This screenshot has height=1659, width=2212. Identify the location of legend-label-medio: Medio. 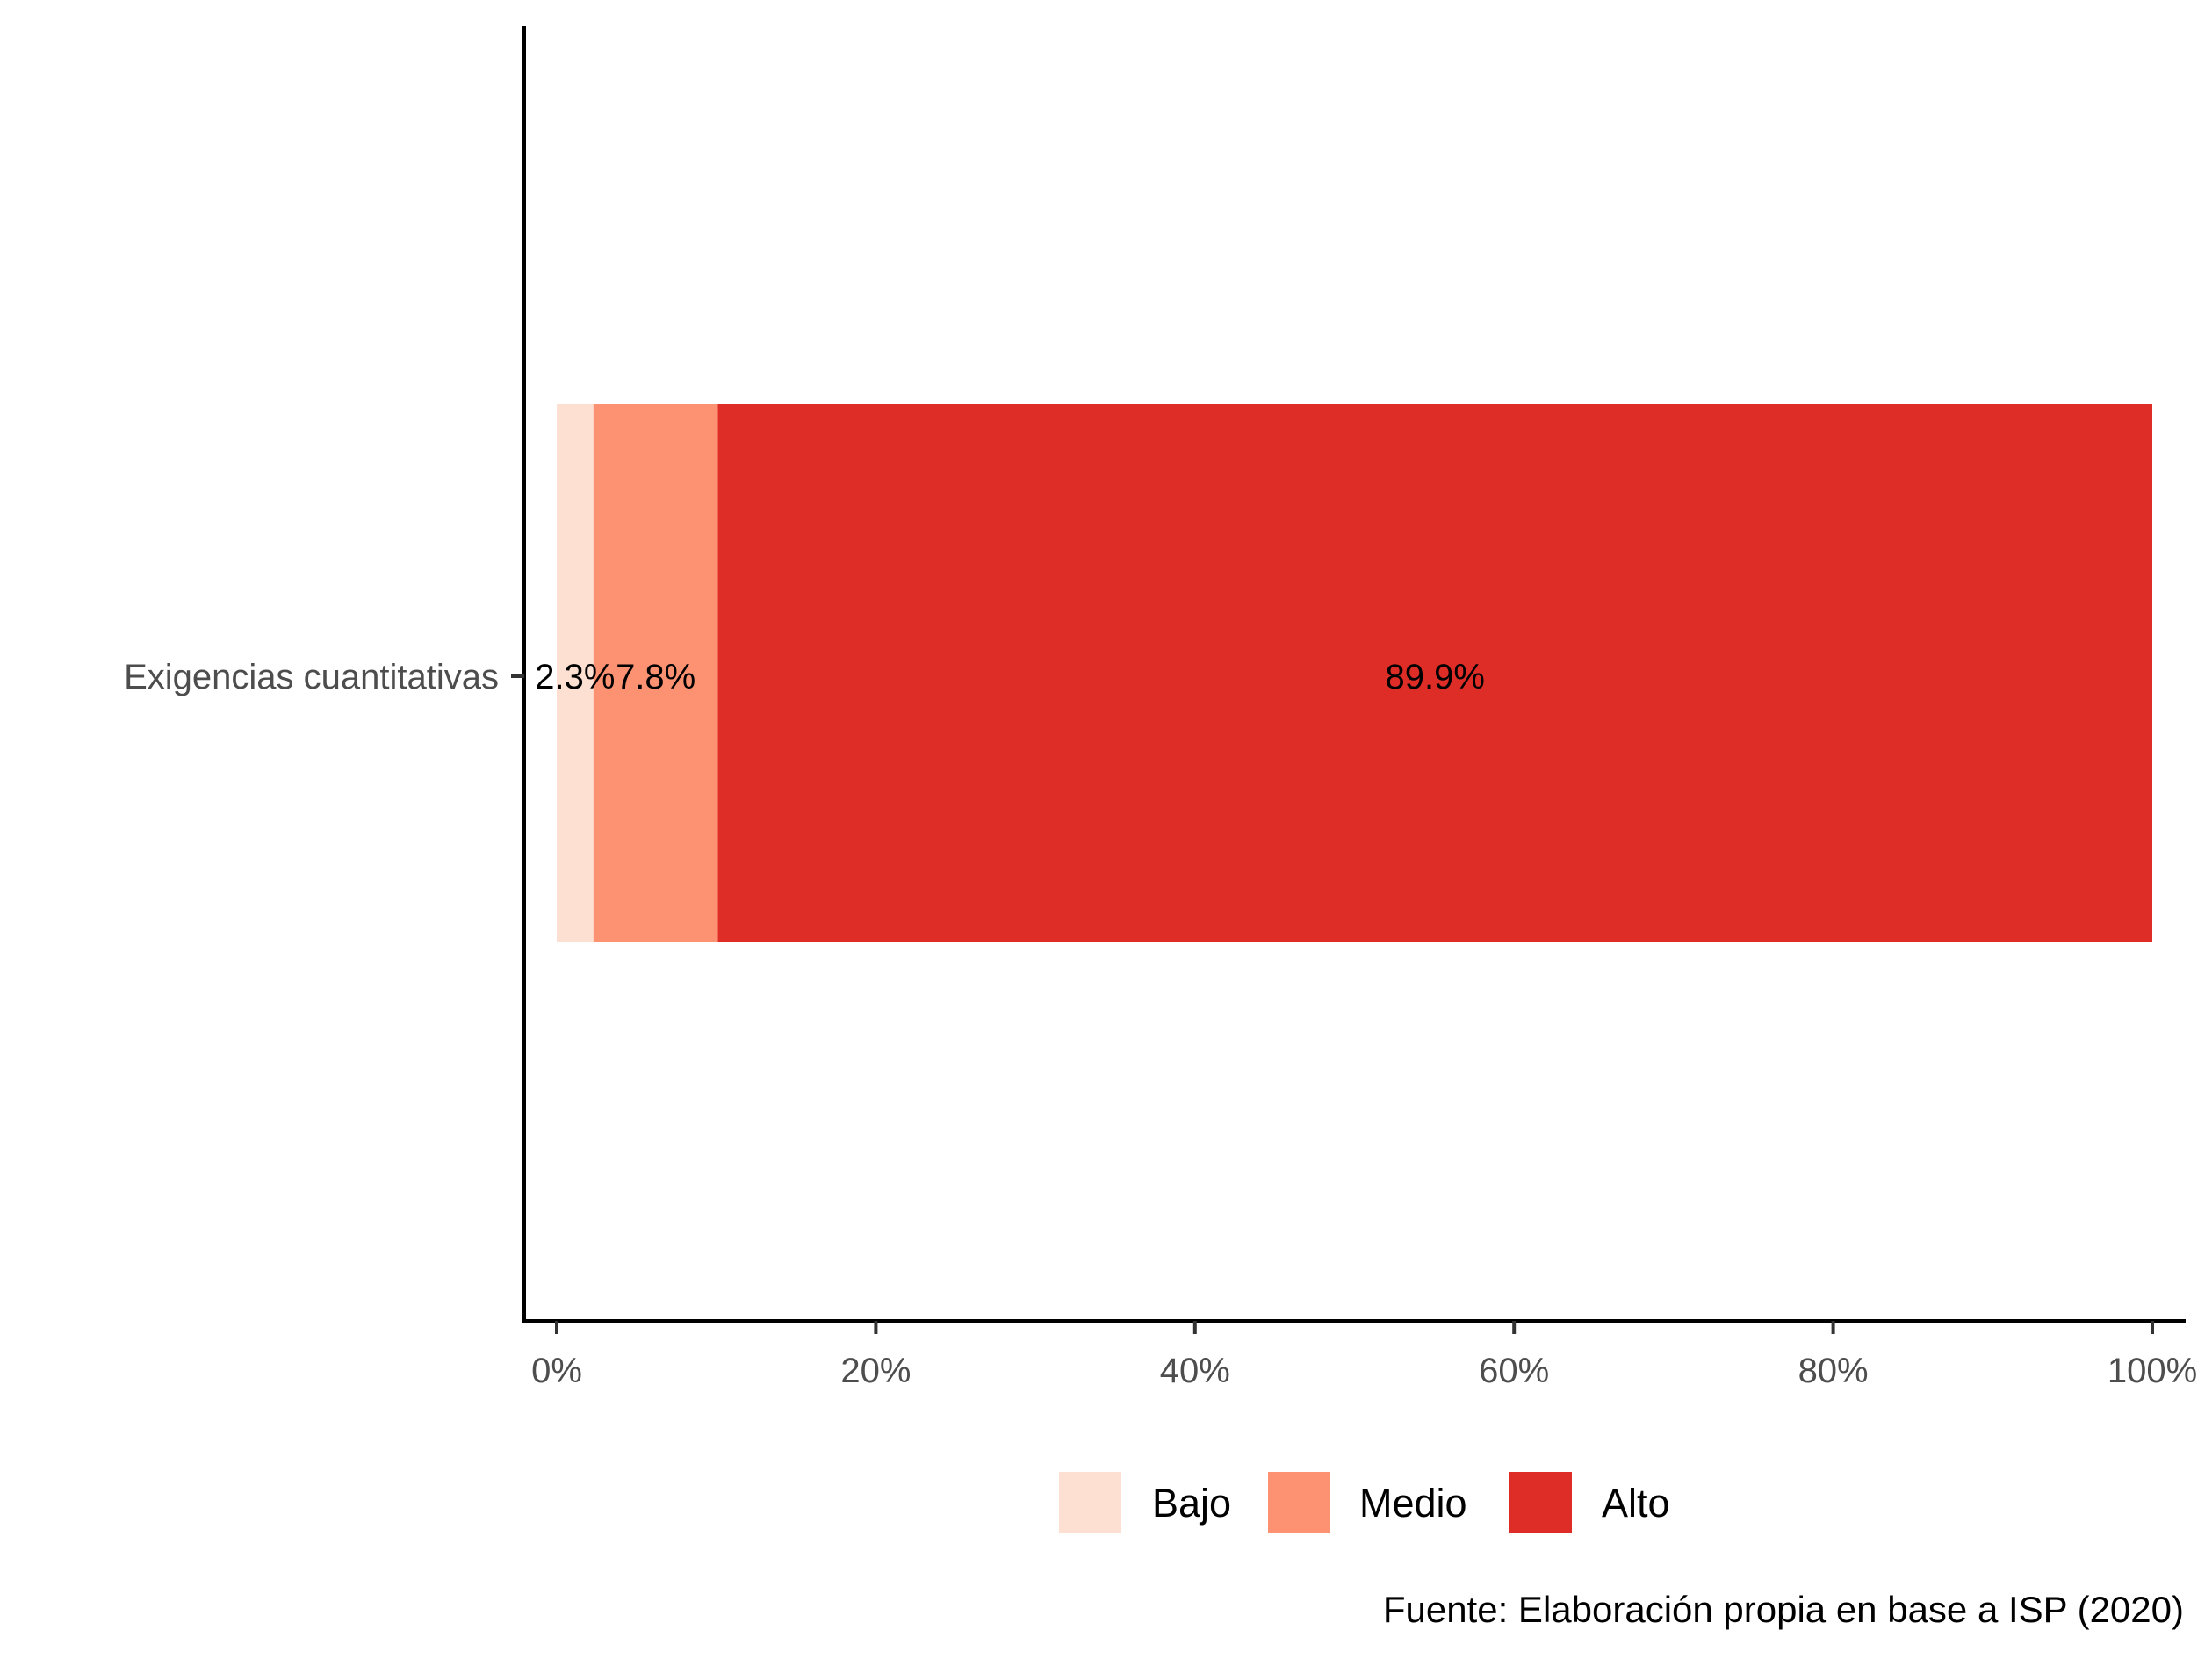
(1413, 1503).